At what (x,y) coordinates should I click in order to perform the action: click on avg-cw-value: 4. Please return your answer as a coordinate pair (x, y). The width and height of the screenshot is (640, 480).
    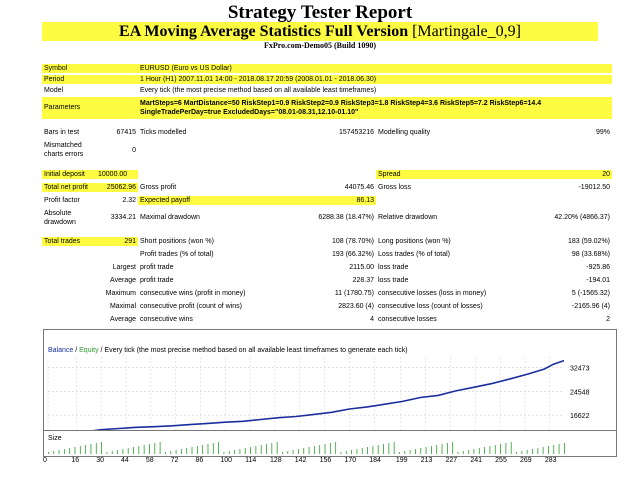
    Looking at the image, I should click on (372, 319).